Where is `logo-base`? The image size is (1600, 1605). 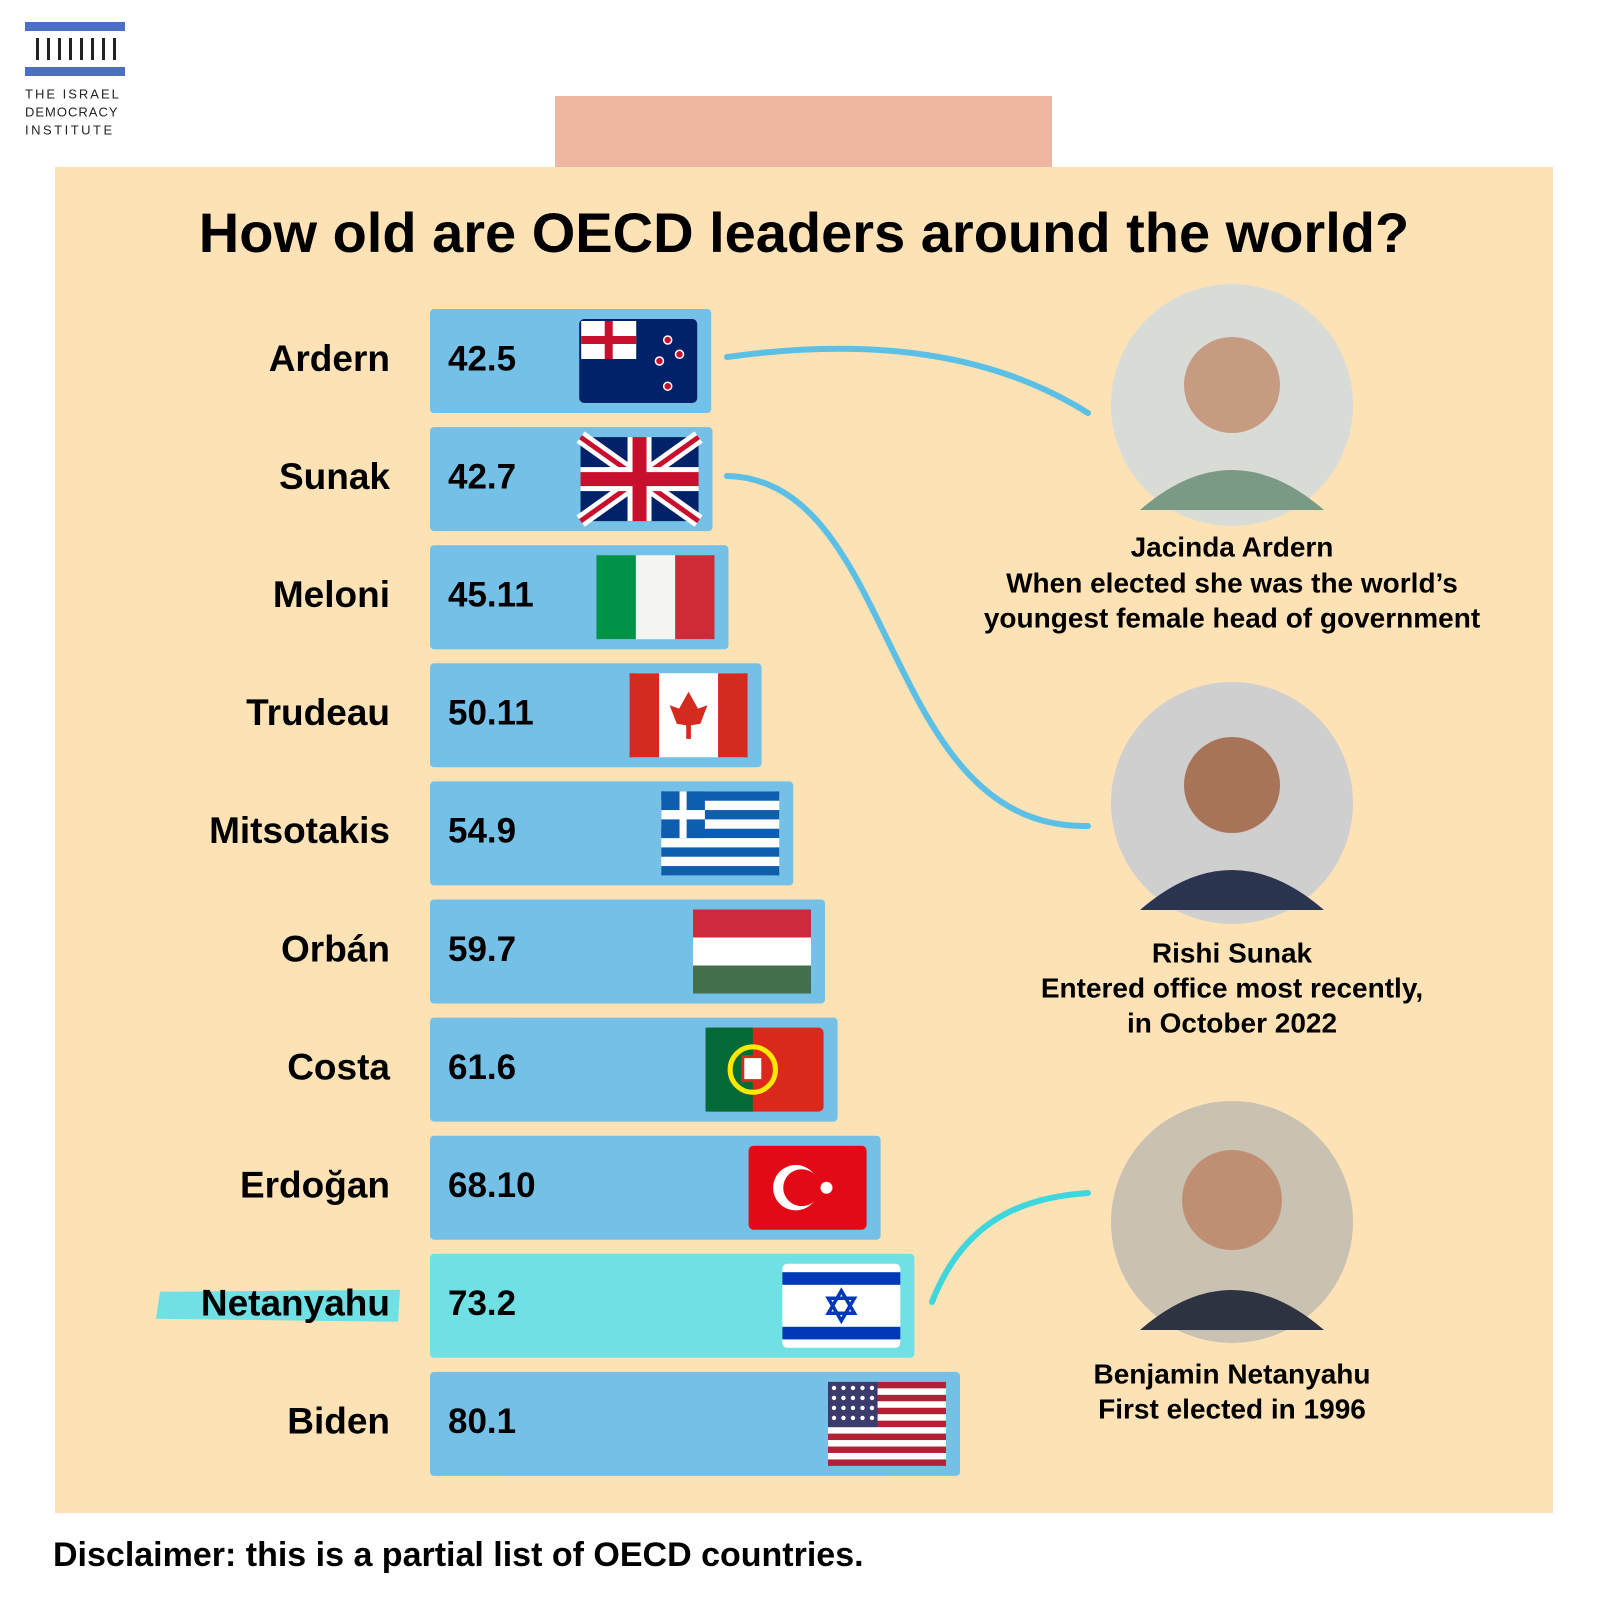 logo-base is located at coordinates (75, 71).